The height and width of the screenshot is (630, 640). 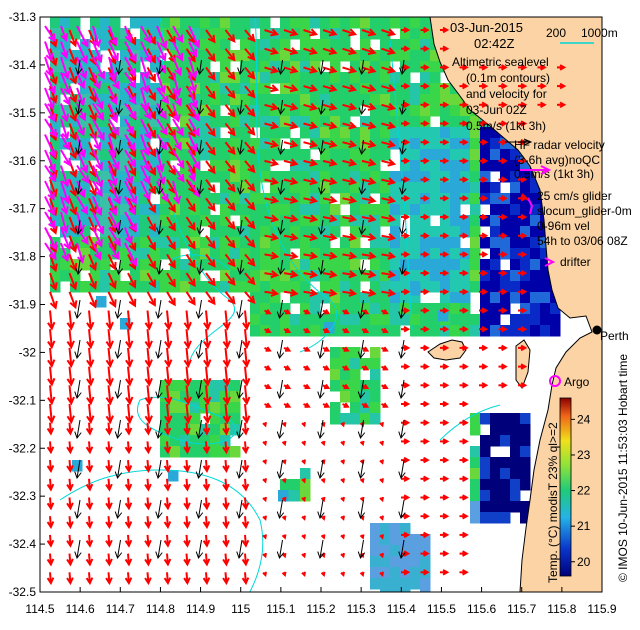 I want to click on y-tick-label: -32.1, so click(x=23, y=400).